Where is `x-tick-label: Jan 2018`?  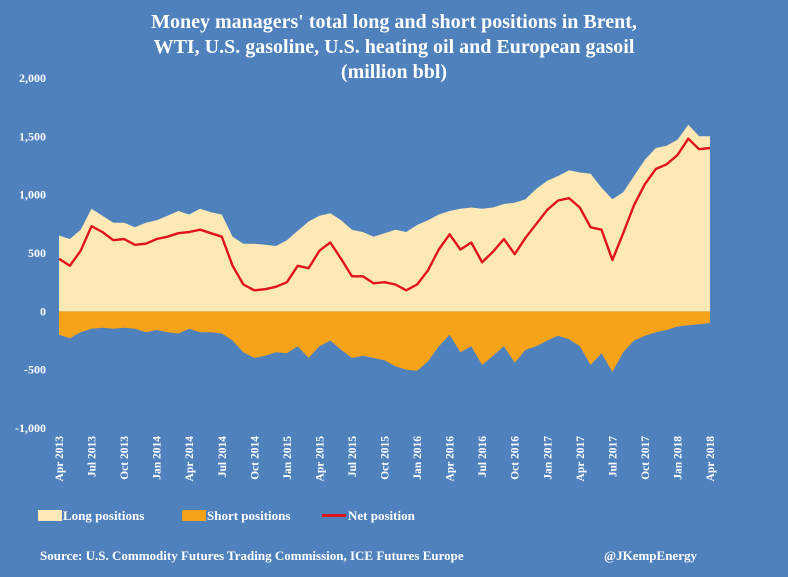
x-tick-label: Jan 2018 is located at coordinates (679, 458).